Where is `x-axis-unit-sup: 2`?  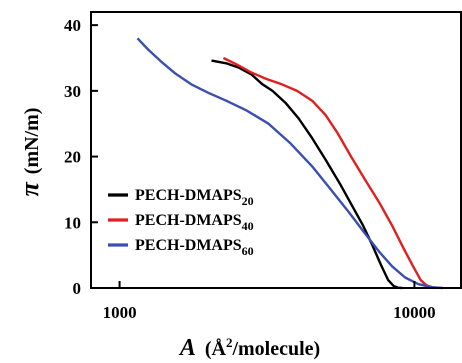
x-axis-unit-sup: 2 is located at coordinates (229, 342).